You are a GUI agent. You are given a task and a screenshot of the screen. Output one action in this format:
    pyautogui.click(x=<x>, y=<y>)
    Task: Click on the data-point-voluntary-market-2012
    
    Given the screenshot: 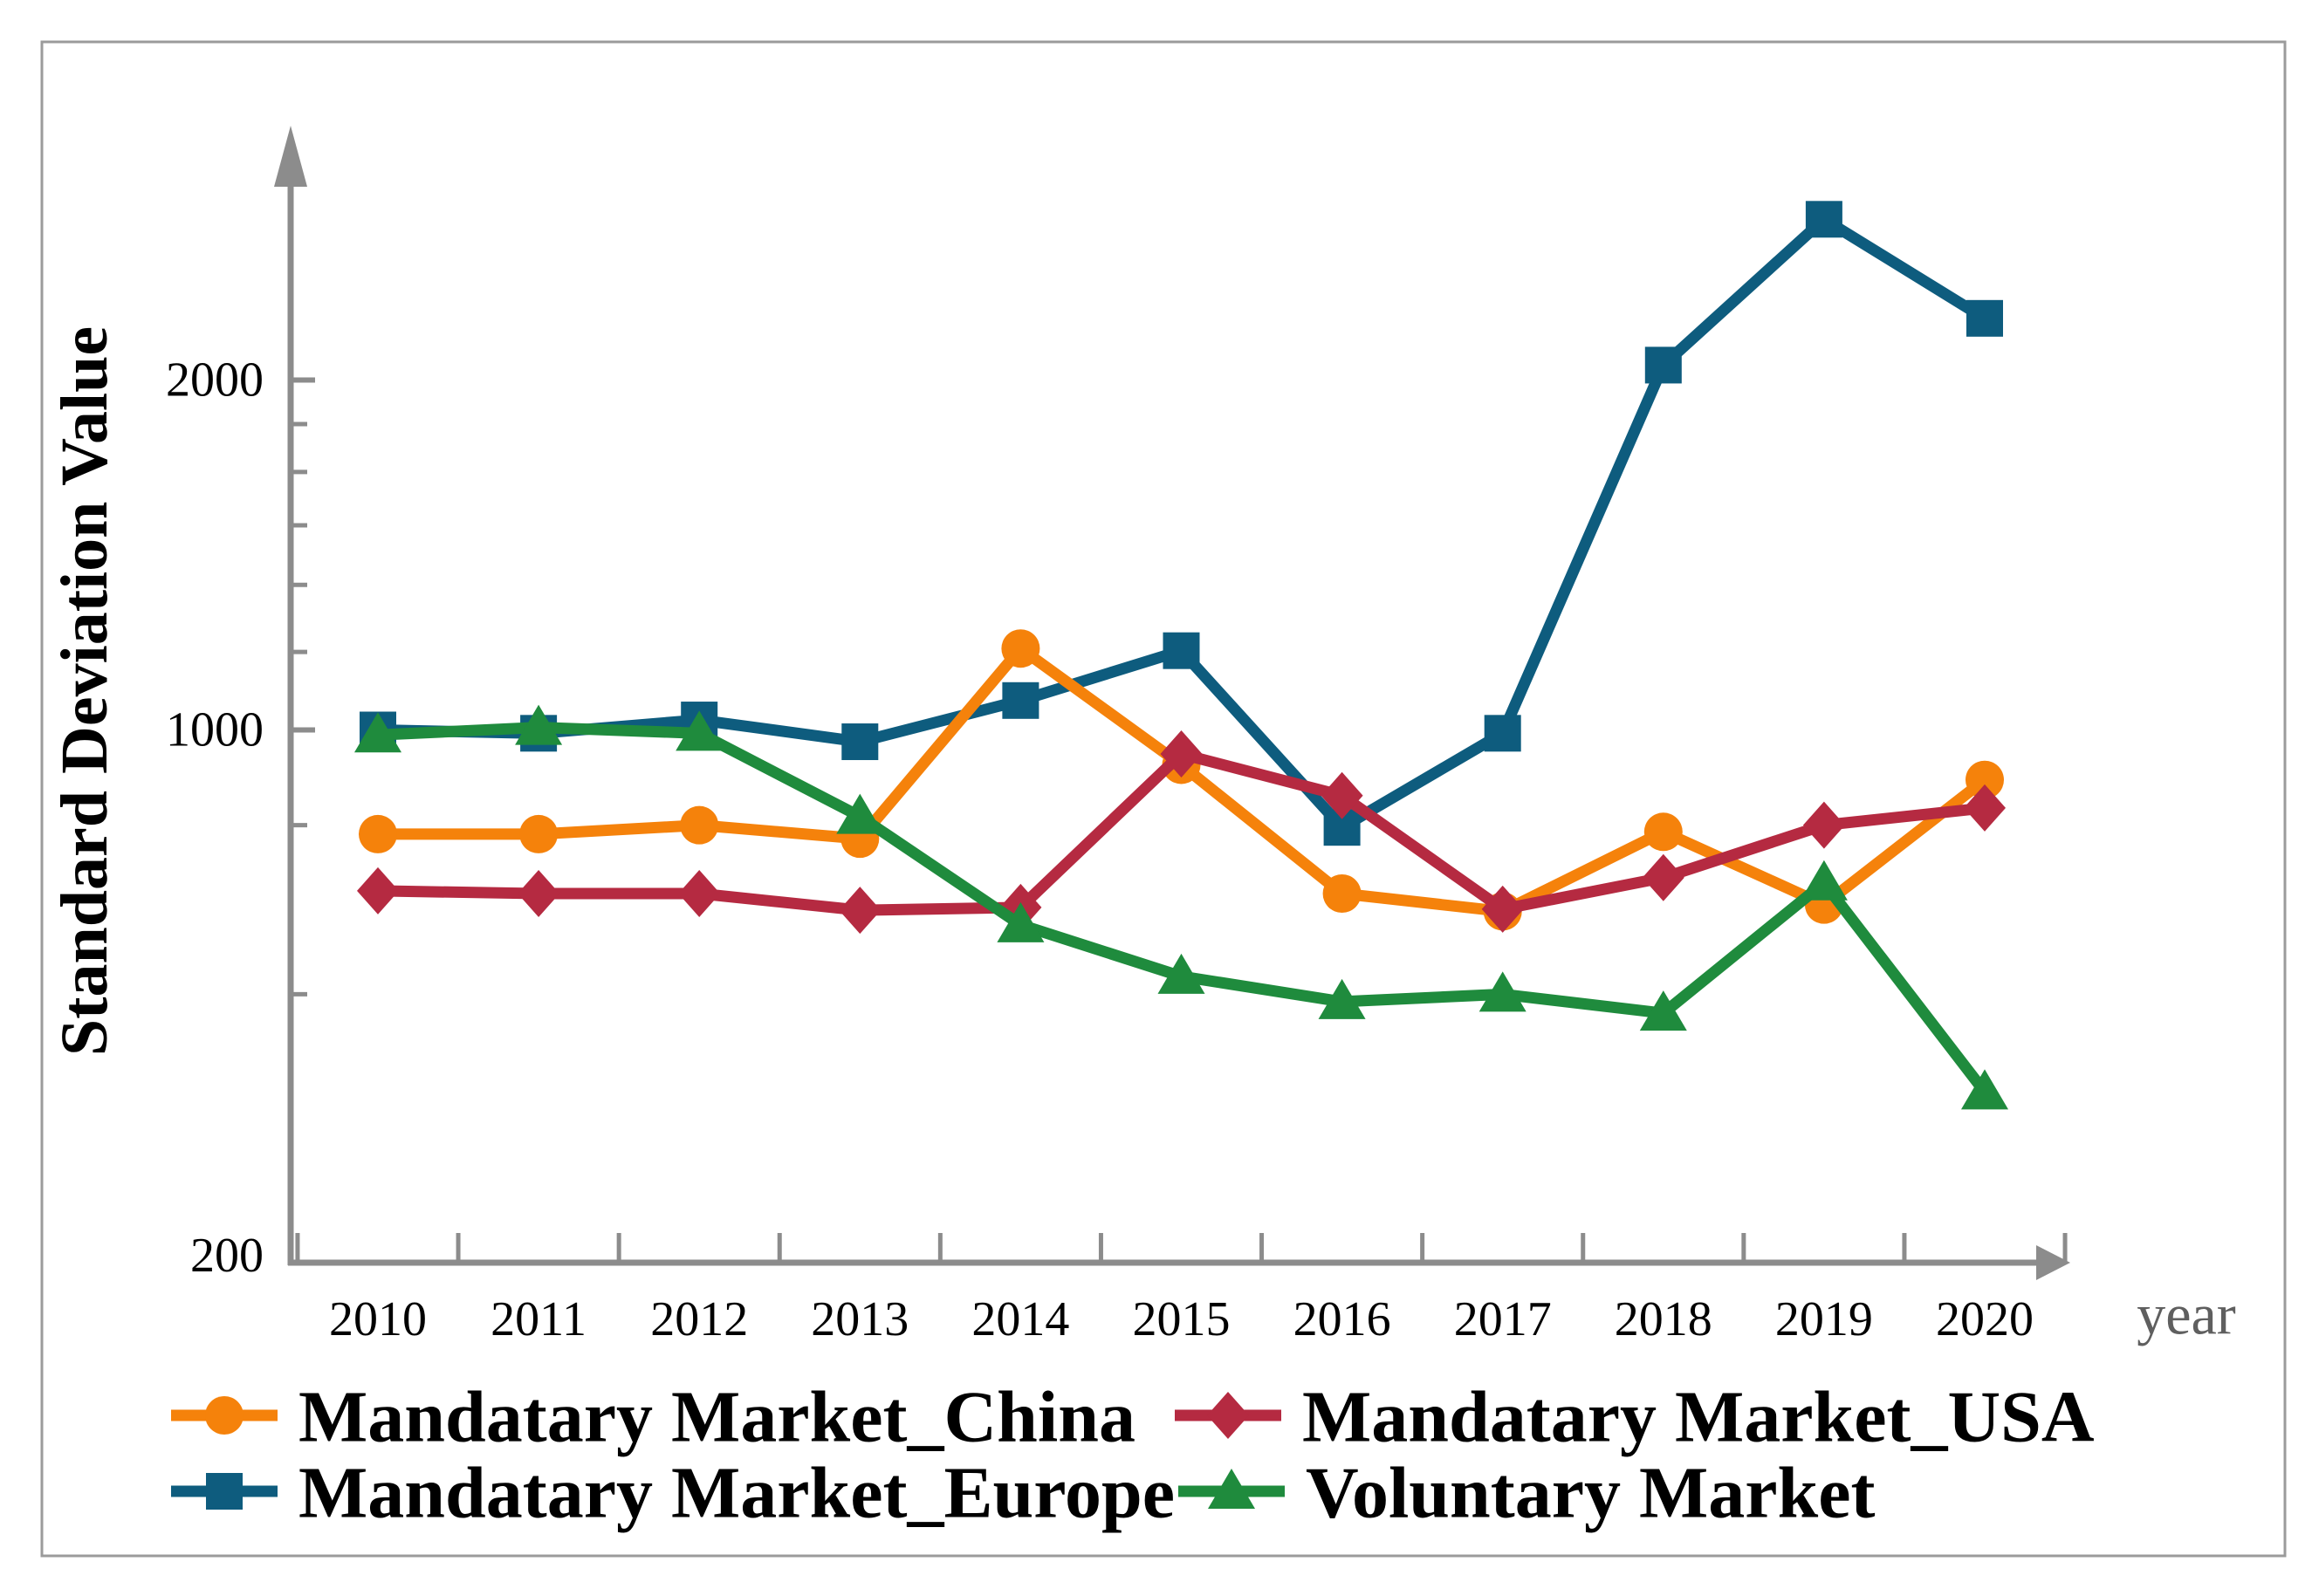 What is the action you would take?
    pyautogui.click(x=700, y=731)
    